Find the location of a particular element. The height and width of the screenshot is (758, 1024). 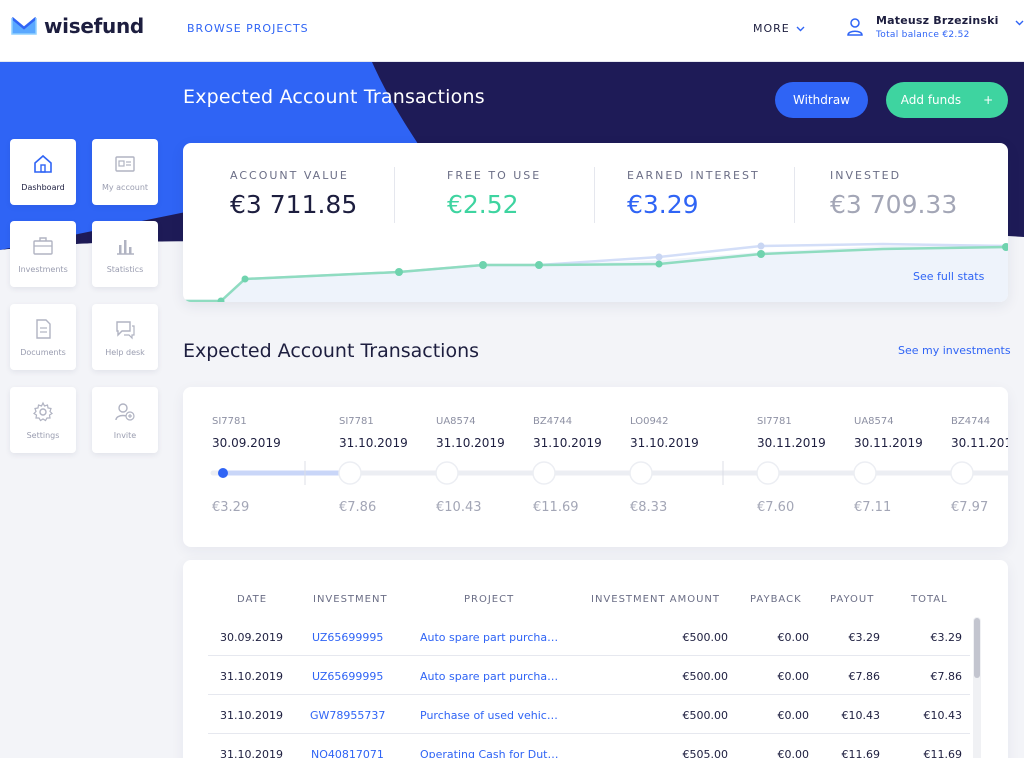

logo-icon is located at coordinates (24, 26).